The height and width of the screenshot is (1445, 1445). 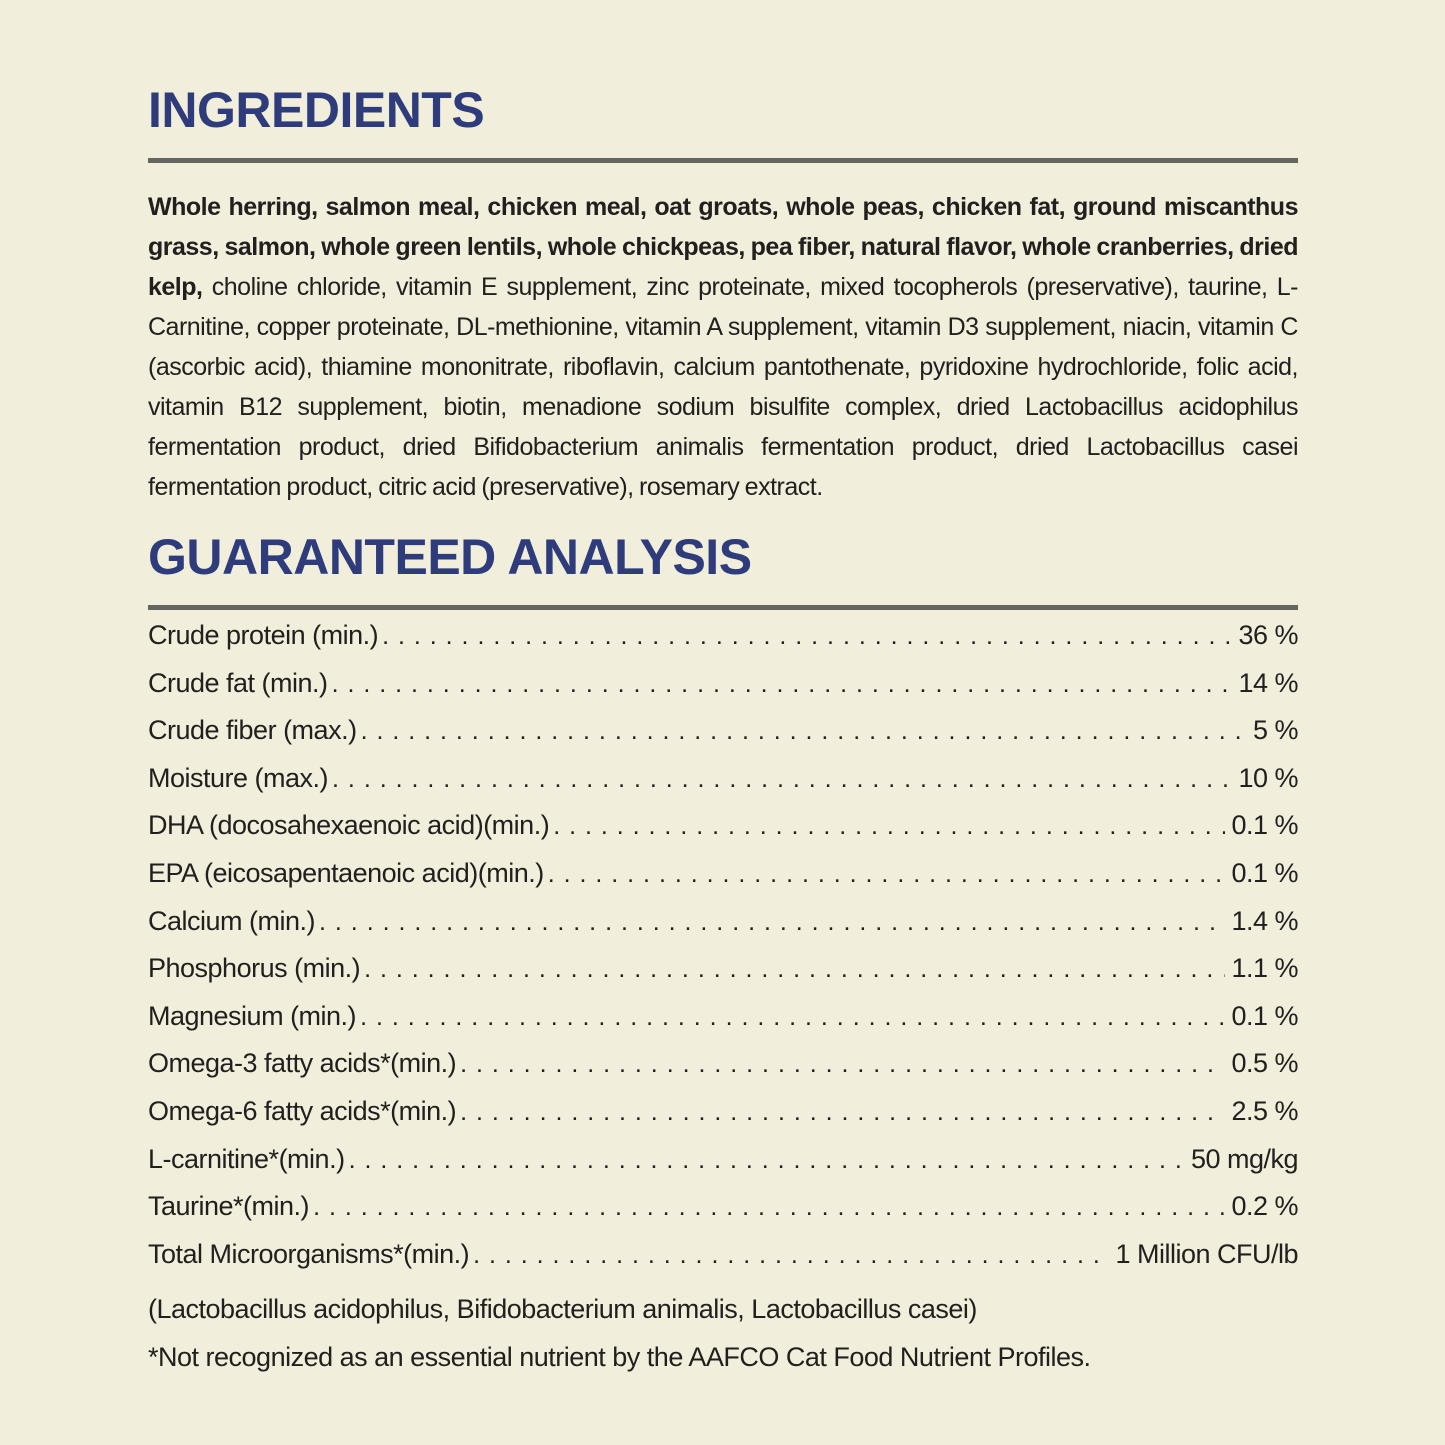 I want to click on table-row: Crude fiber (max.) 5 %, so click(x=723, y=739).